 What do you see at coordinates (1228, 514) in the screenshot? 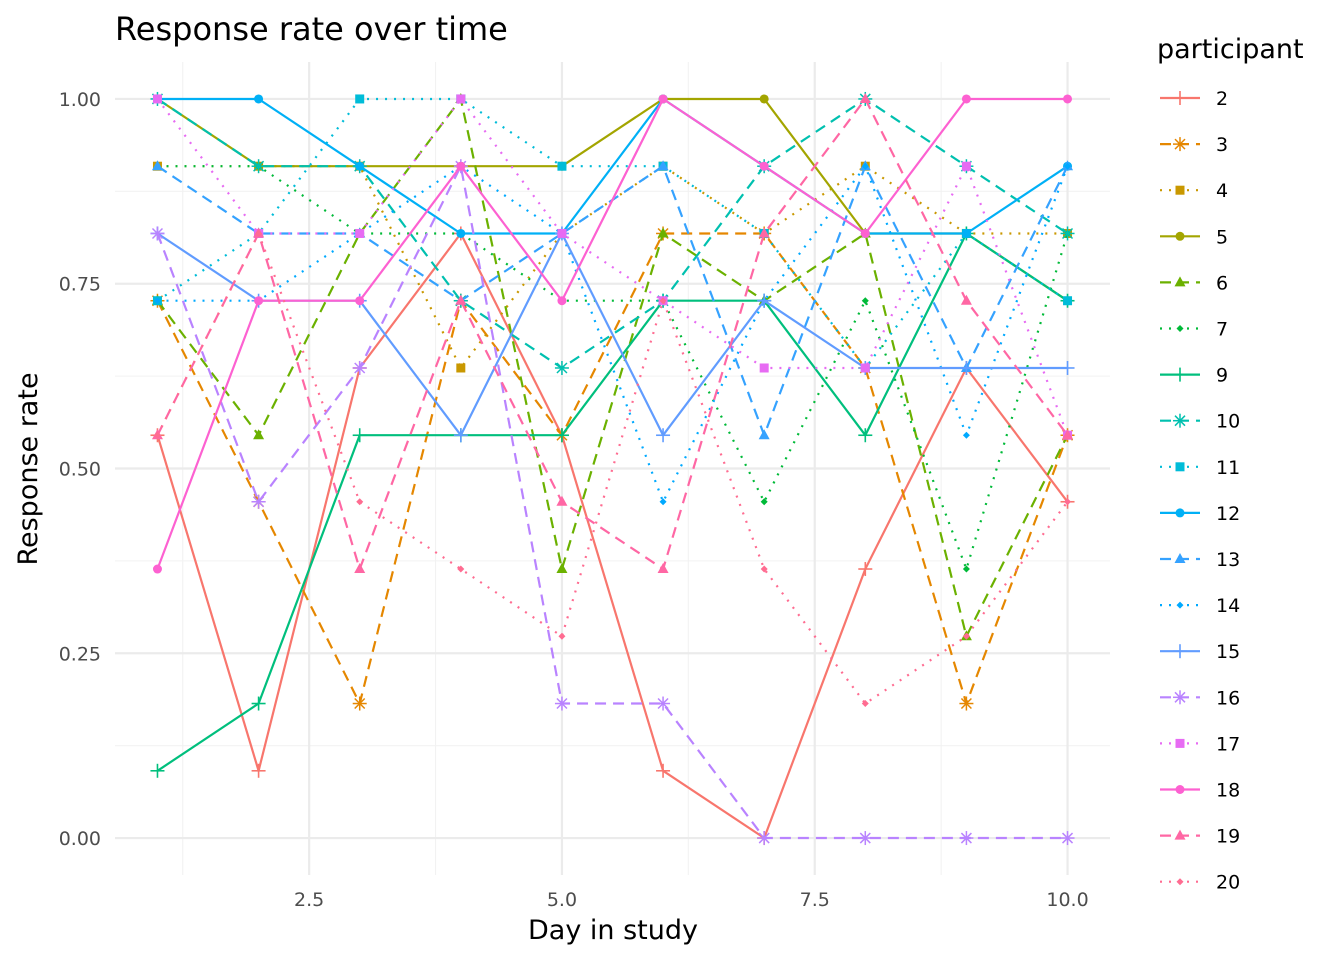
I see `legend-label: 12` at bounding box center [1228, 514].